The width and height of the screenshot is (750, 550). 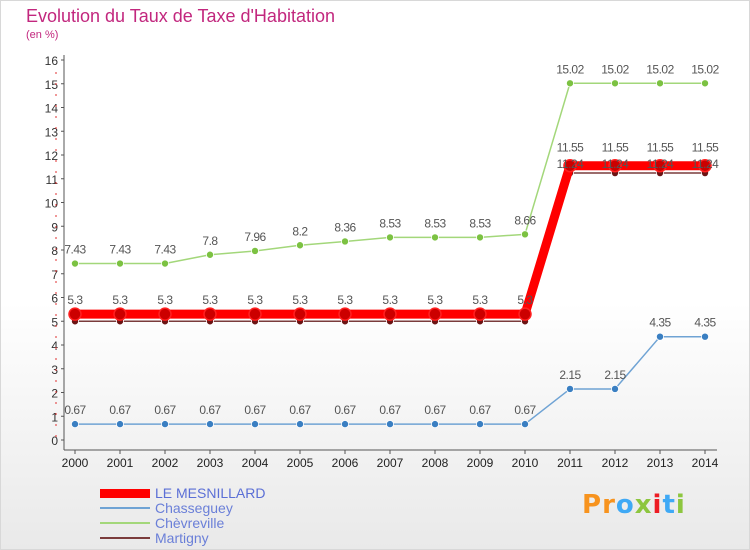 What do you see at coordinates (42, 35) in the screenshot?
I see `chart-unit-label: (en %)` at bounding box center [42, 35].